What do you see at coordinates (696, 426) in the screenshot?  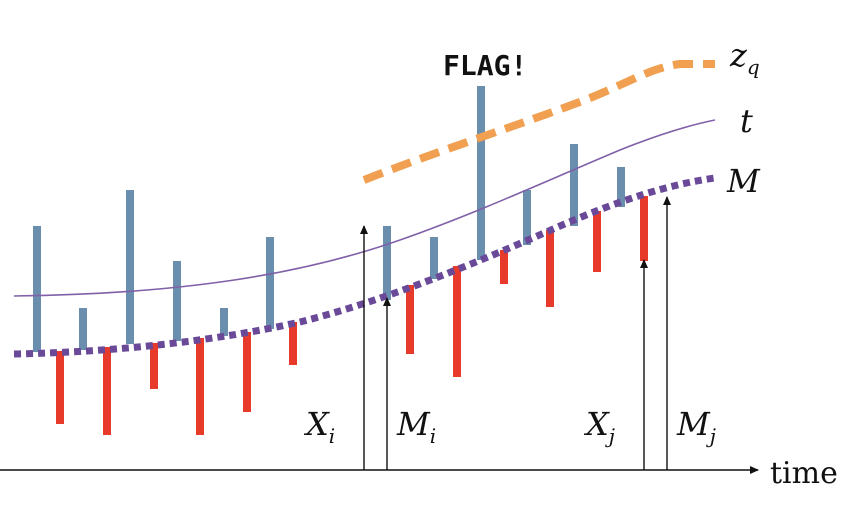 I see `mj-label: Mj` at bounding box center [696, 426].